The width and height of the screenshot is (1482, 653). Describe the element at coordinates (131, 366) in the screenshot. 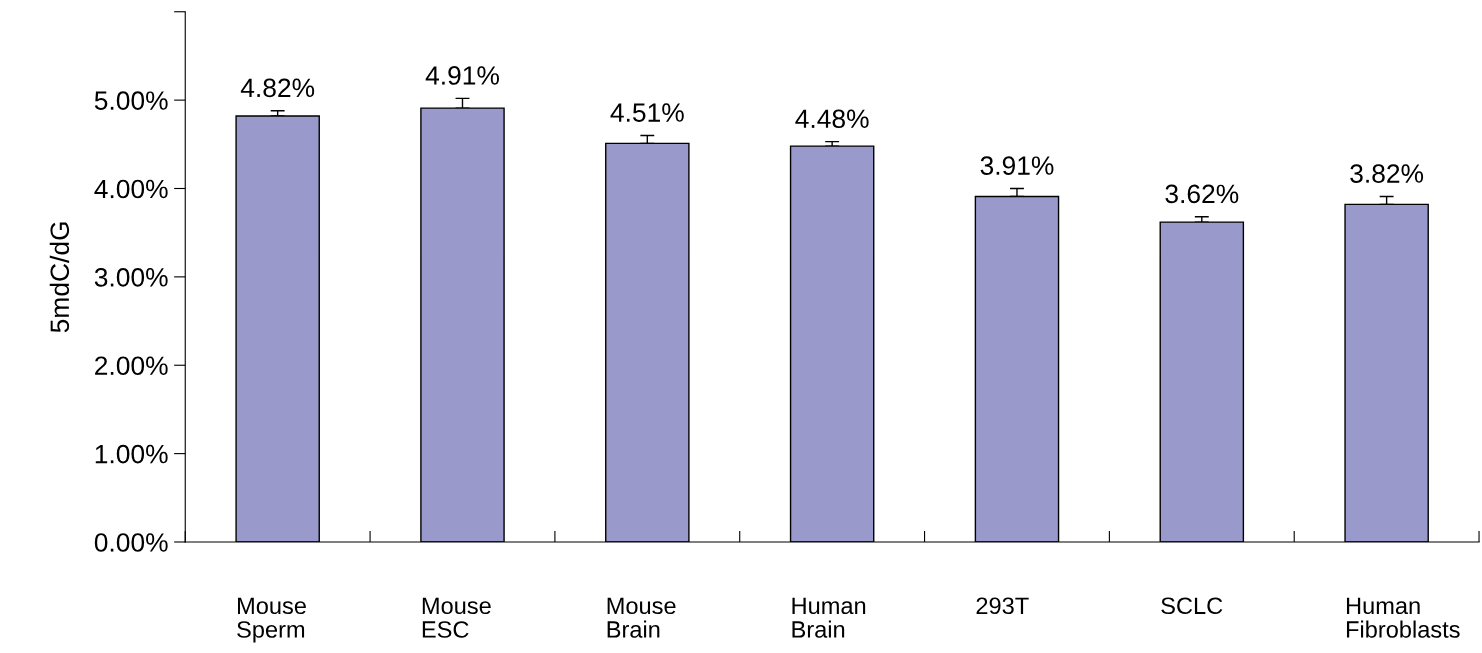

I see `y-tick-label: 2.00%` at that location.